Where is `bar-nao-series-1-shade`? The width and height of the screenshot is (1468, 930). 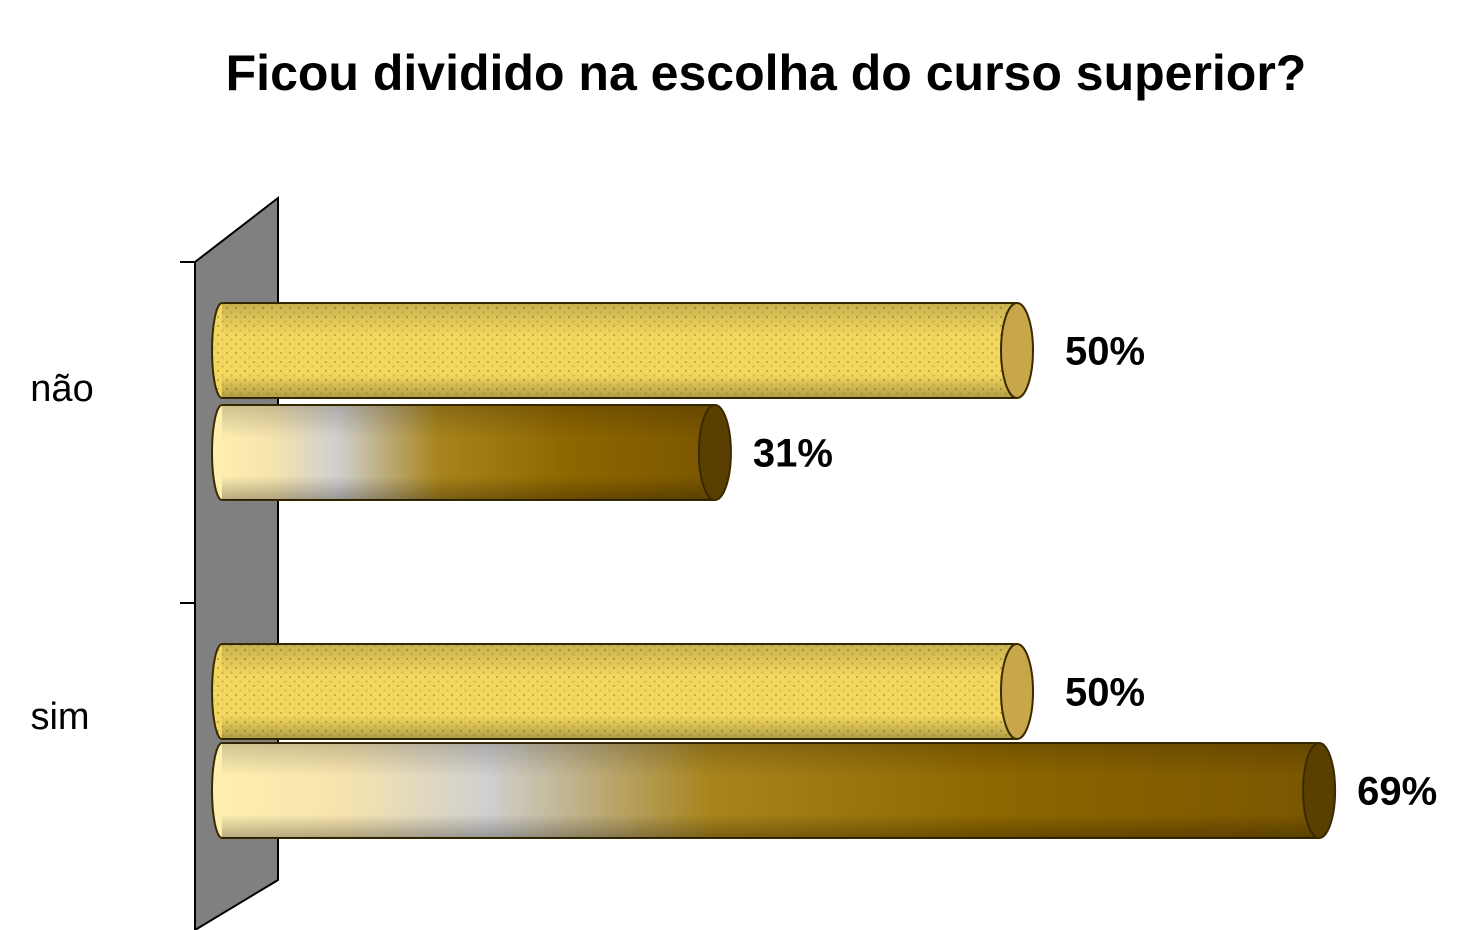 bar-nao-series-1-shade is located at coordinates (619, 350).